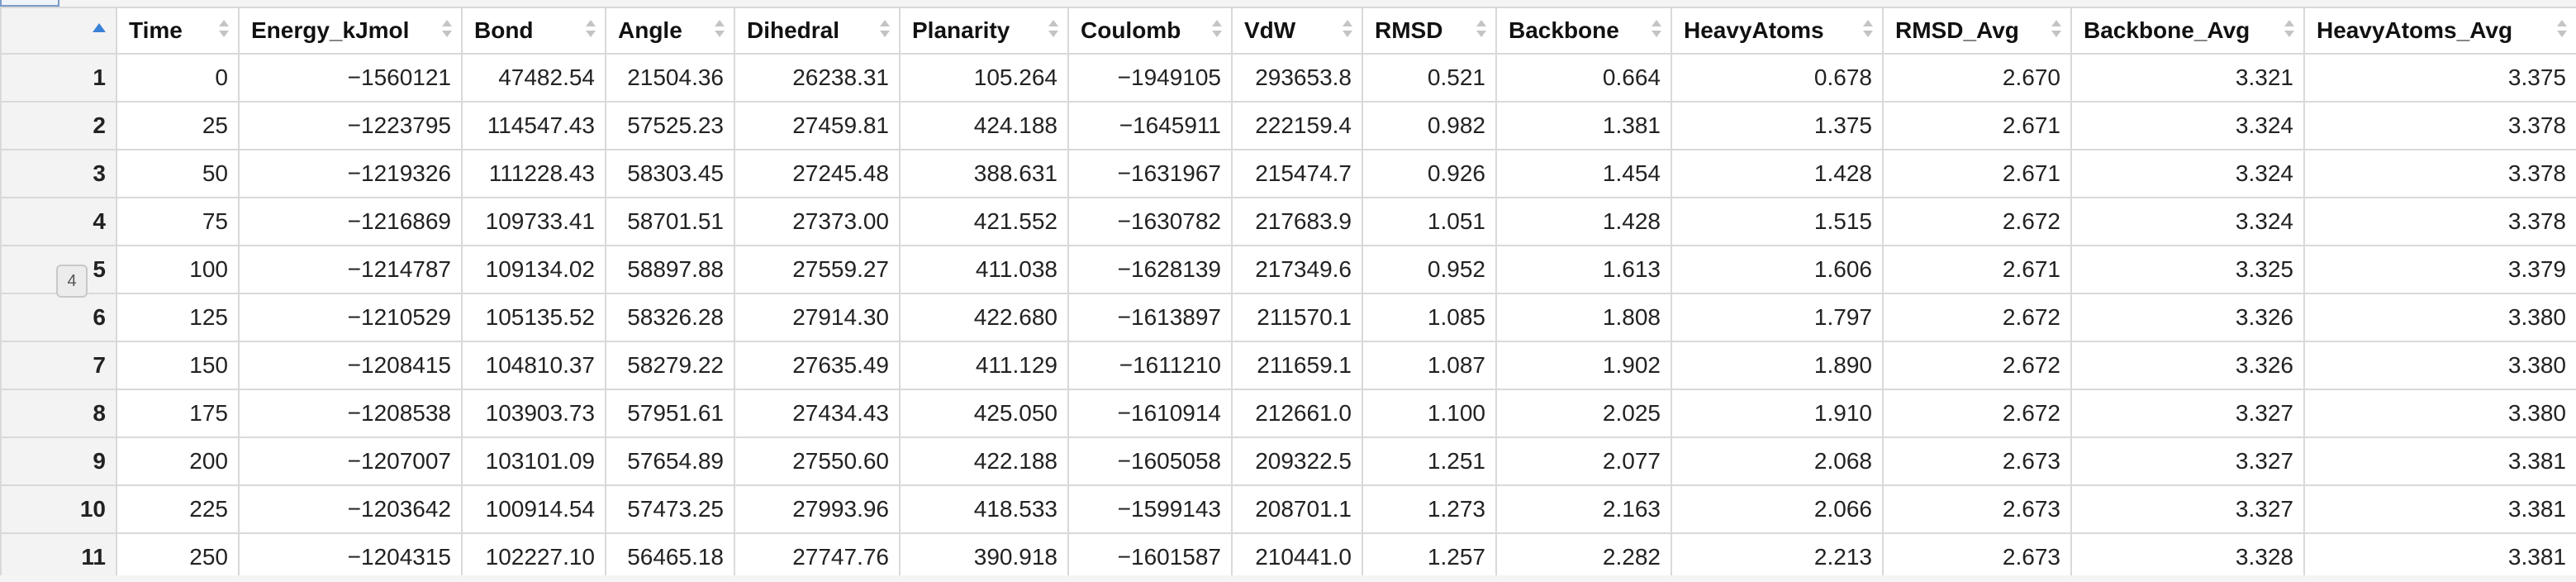 The image size is (2576, 582). I want to click on table-cell: 2.672, so click(1977, 413).